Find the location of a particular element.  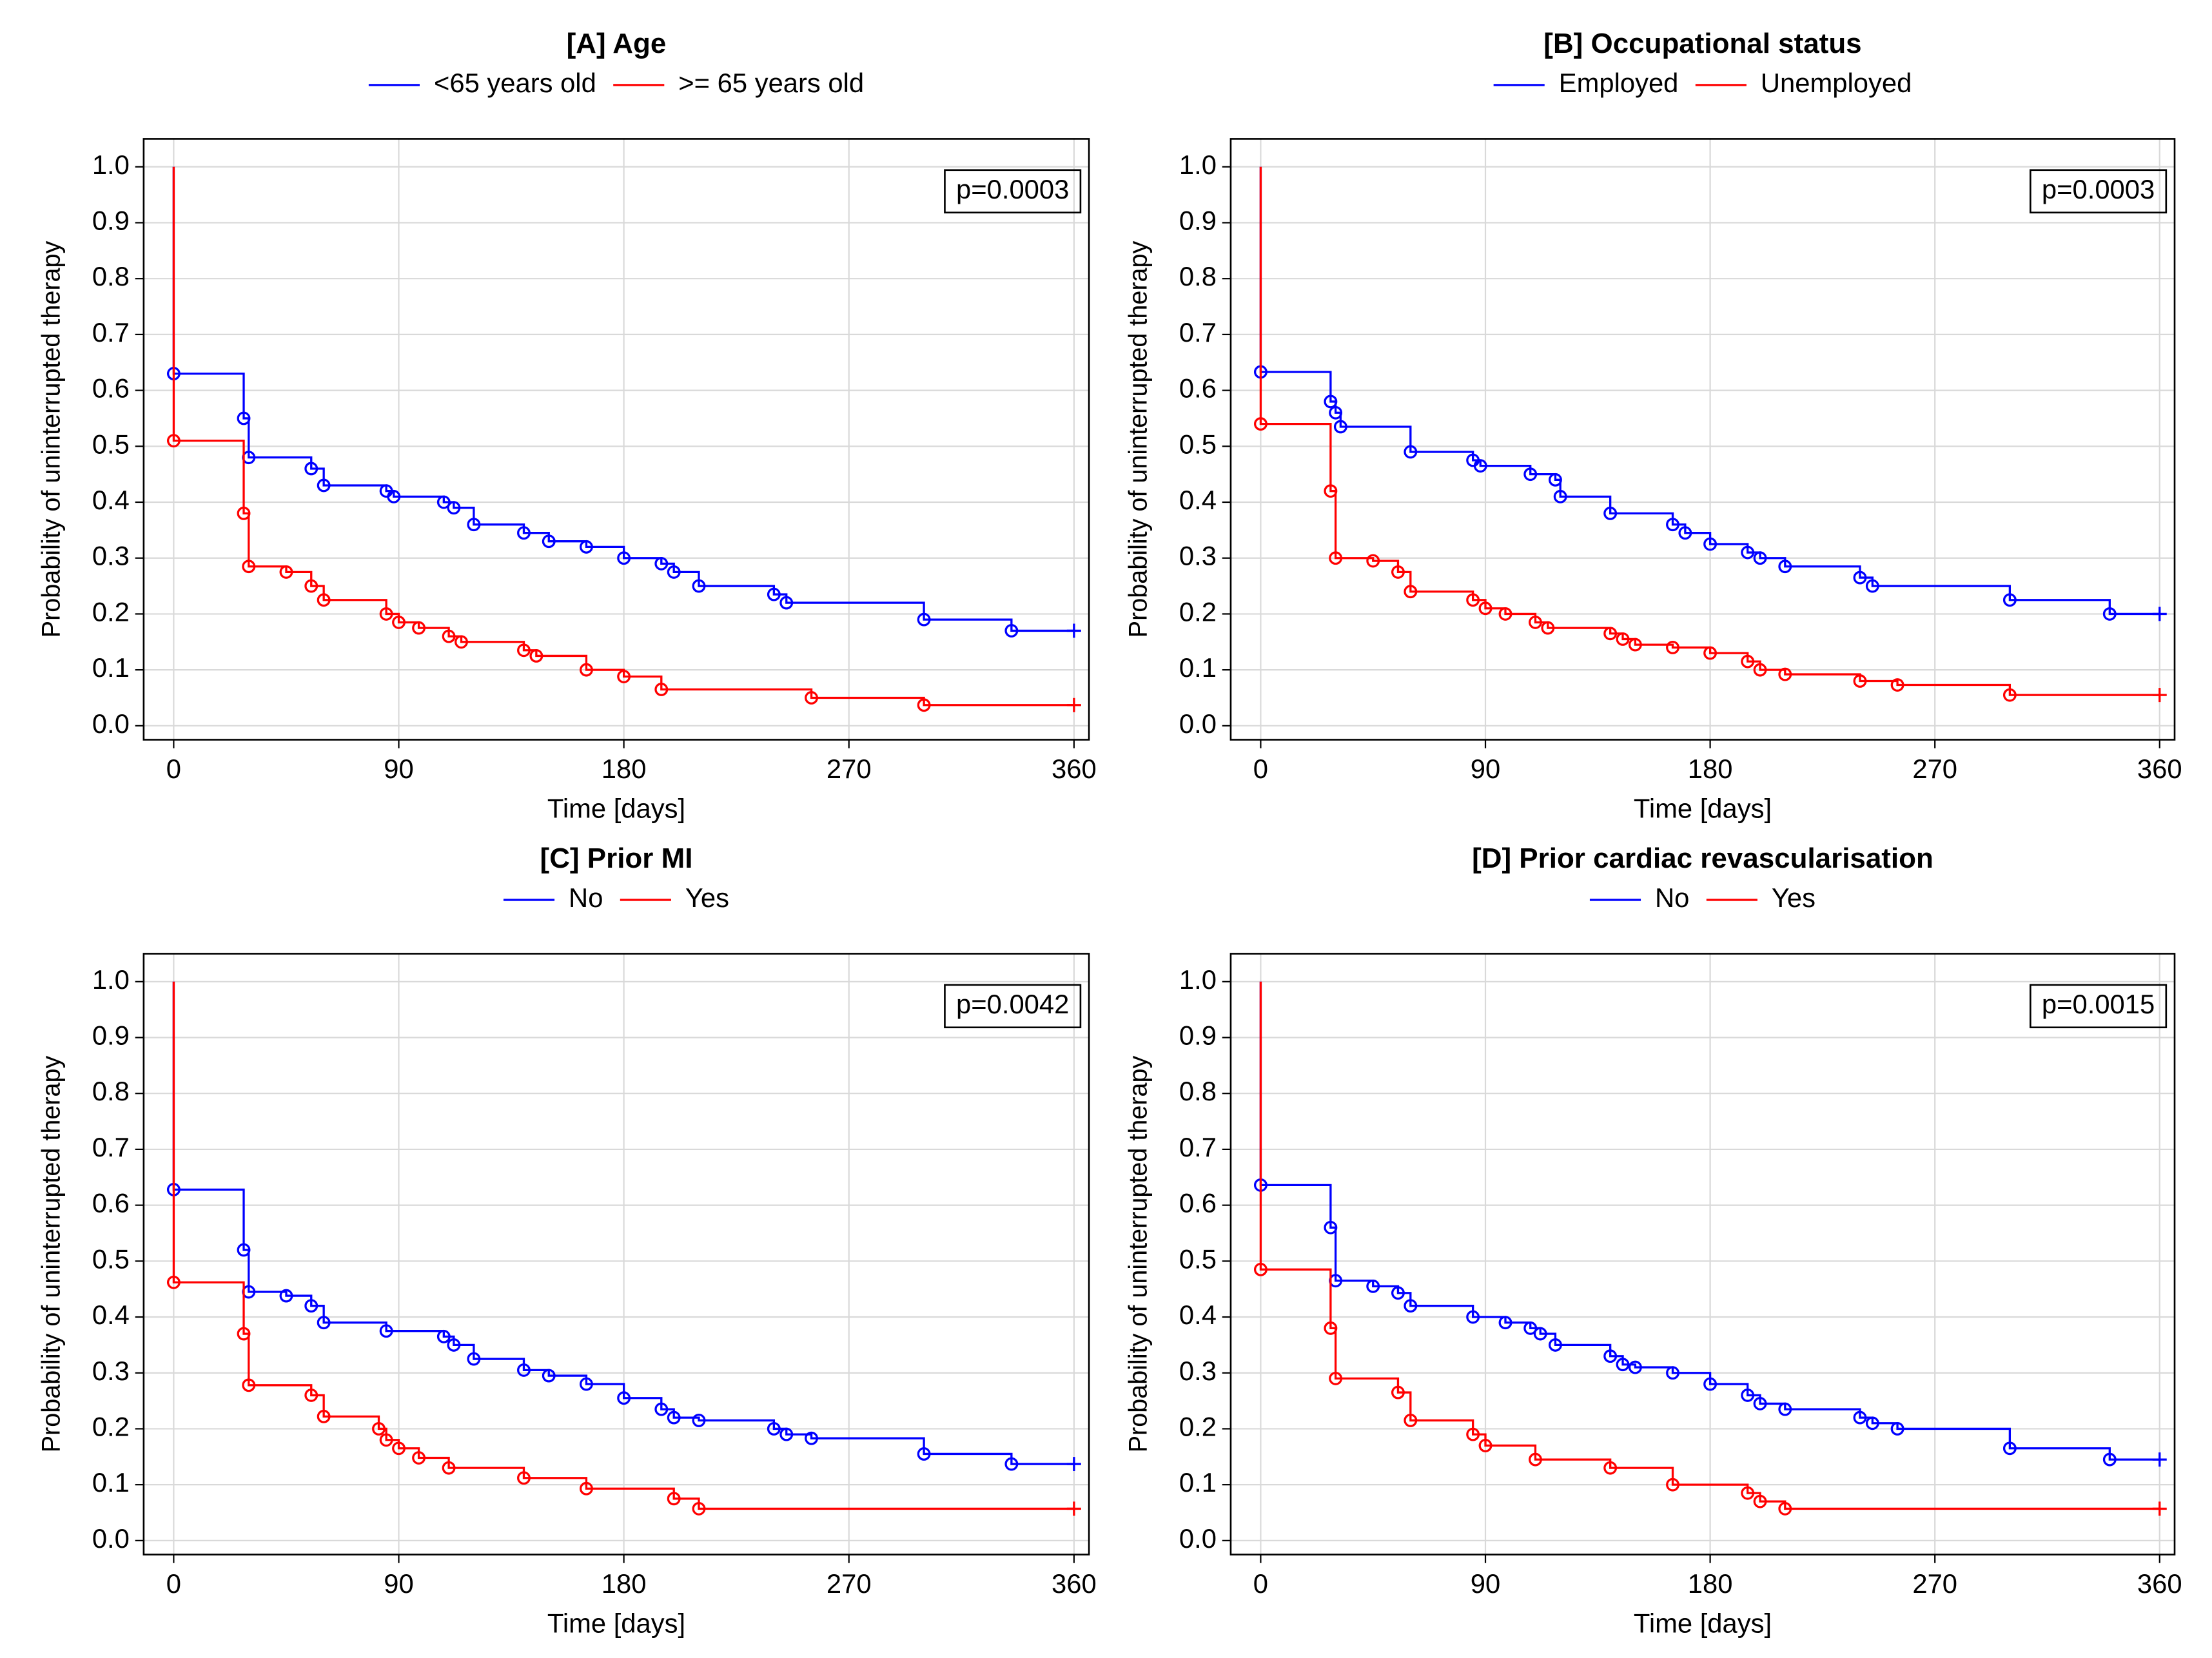

y-tick-label: 0.5 is located at coordinates (1198, 444).